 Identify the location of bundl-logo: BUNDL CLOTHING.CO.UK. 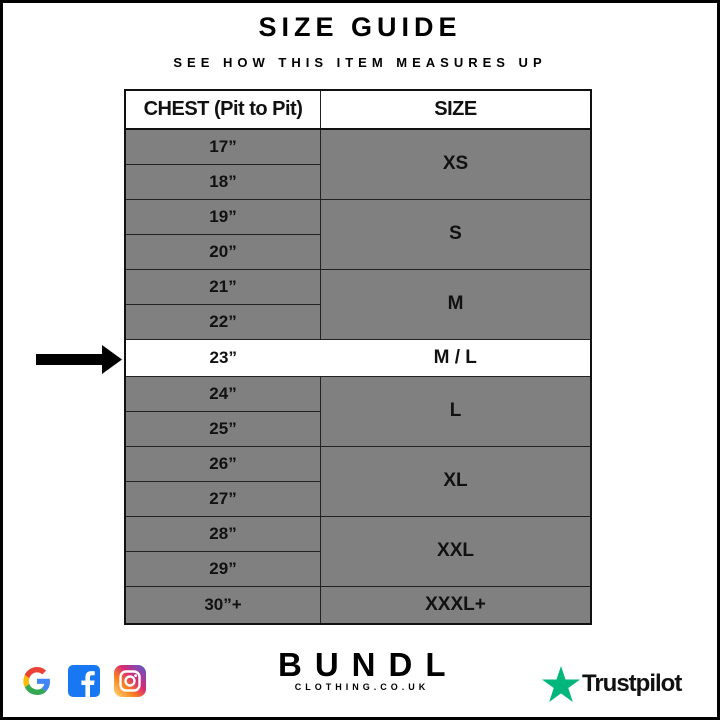
(361, 670).